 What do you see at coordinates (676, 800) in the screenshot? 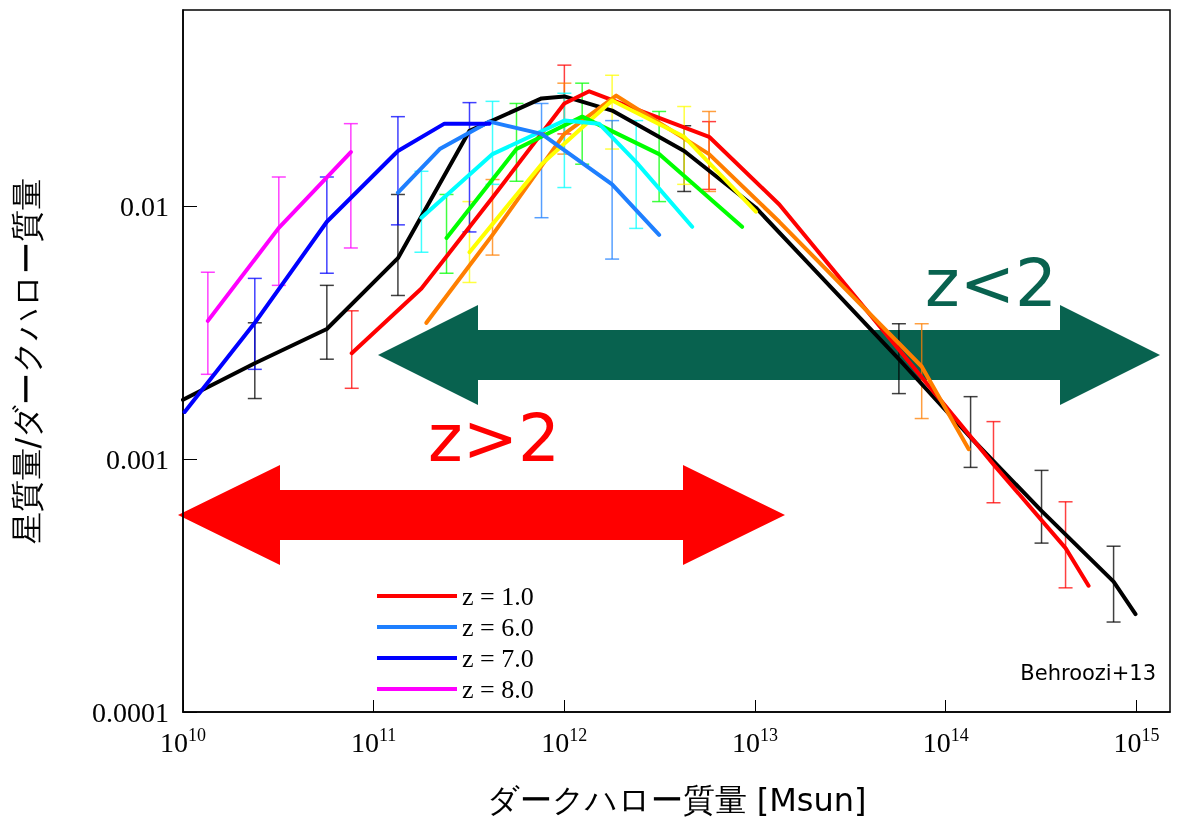
I see `x-axis-title: ダークハロー質量 [Msun]` at bounding box center [676, 800].